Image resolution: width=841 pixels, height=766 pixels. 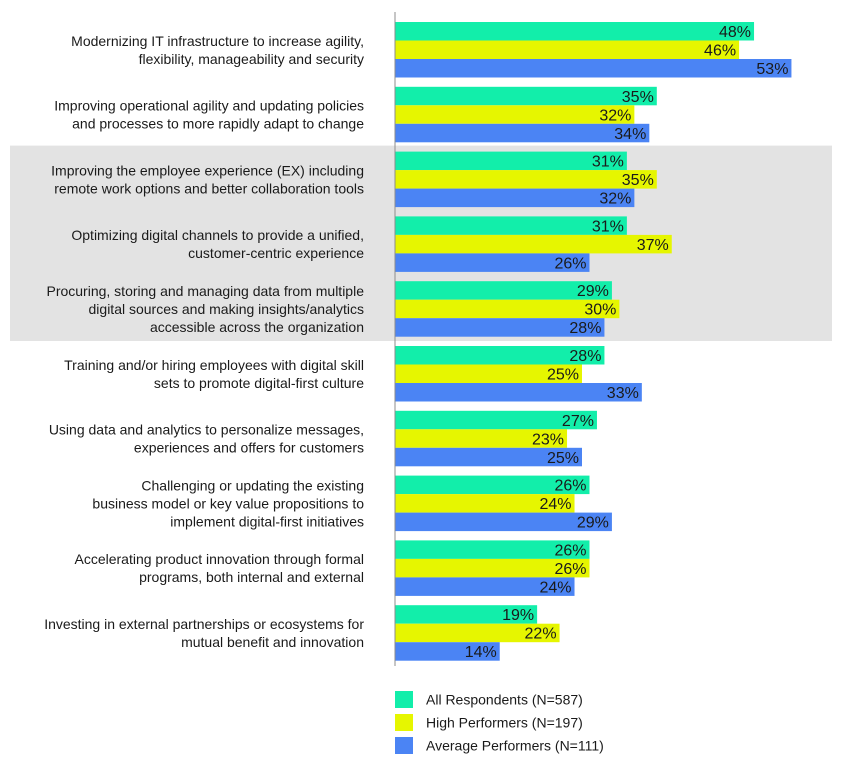 I want to click on legend-label: Average Performers (N=111), so click(x=515, y=746).